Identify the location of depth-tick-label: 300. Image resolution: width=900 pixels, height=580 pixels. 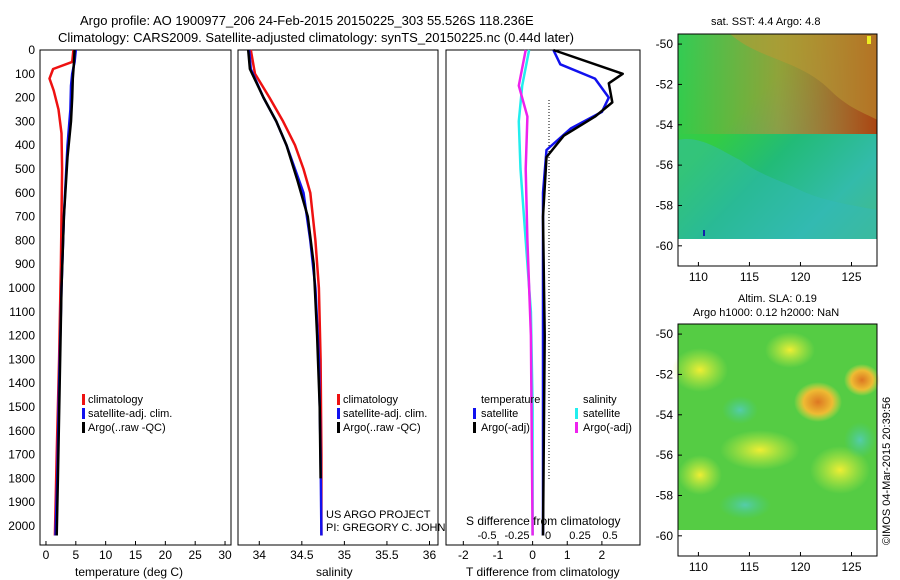
(25, 121).